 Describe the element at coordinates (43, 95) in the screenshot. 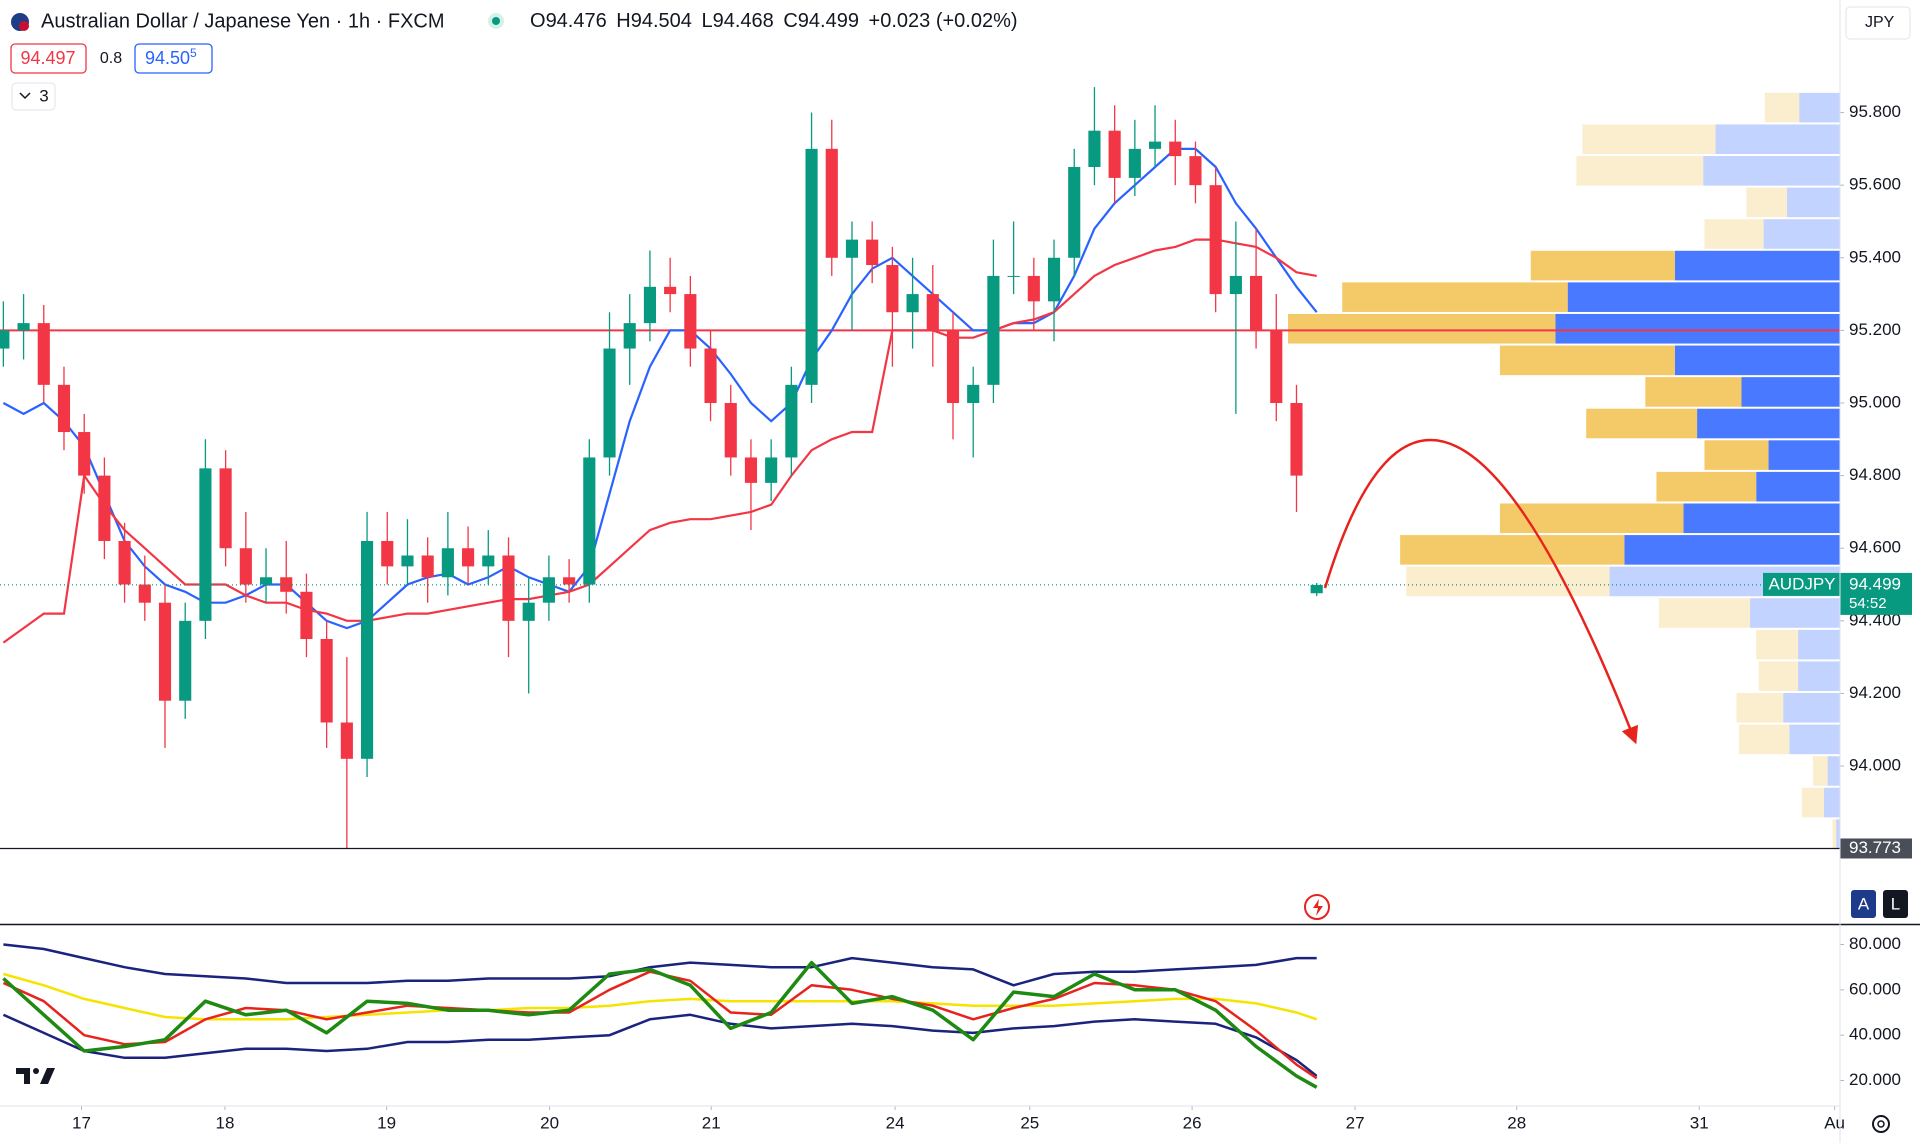

I see `indicators-count: 3` at that location.